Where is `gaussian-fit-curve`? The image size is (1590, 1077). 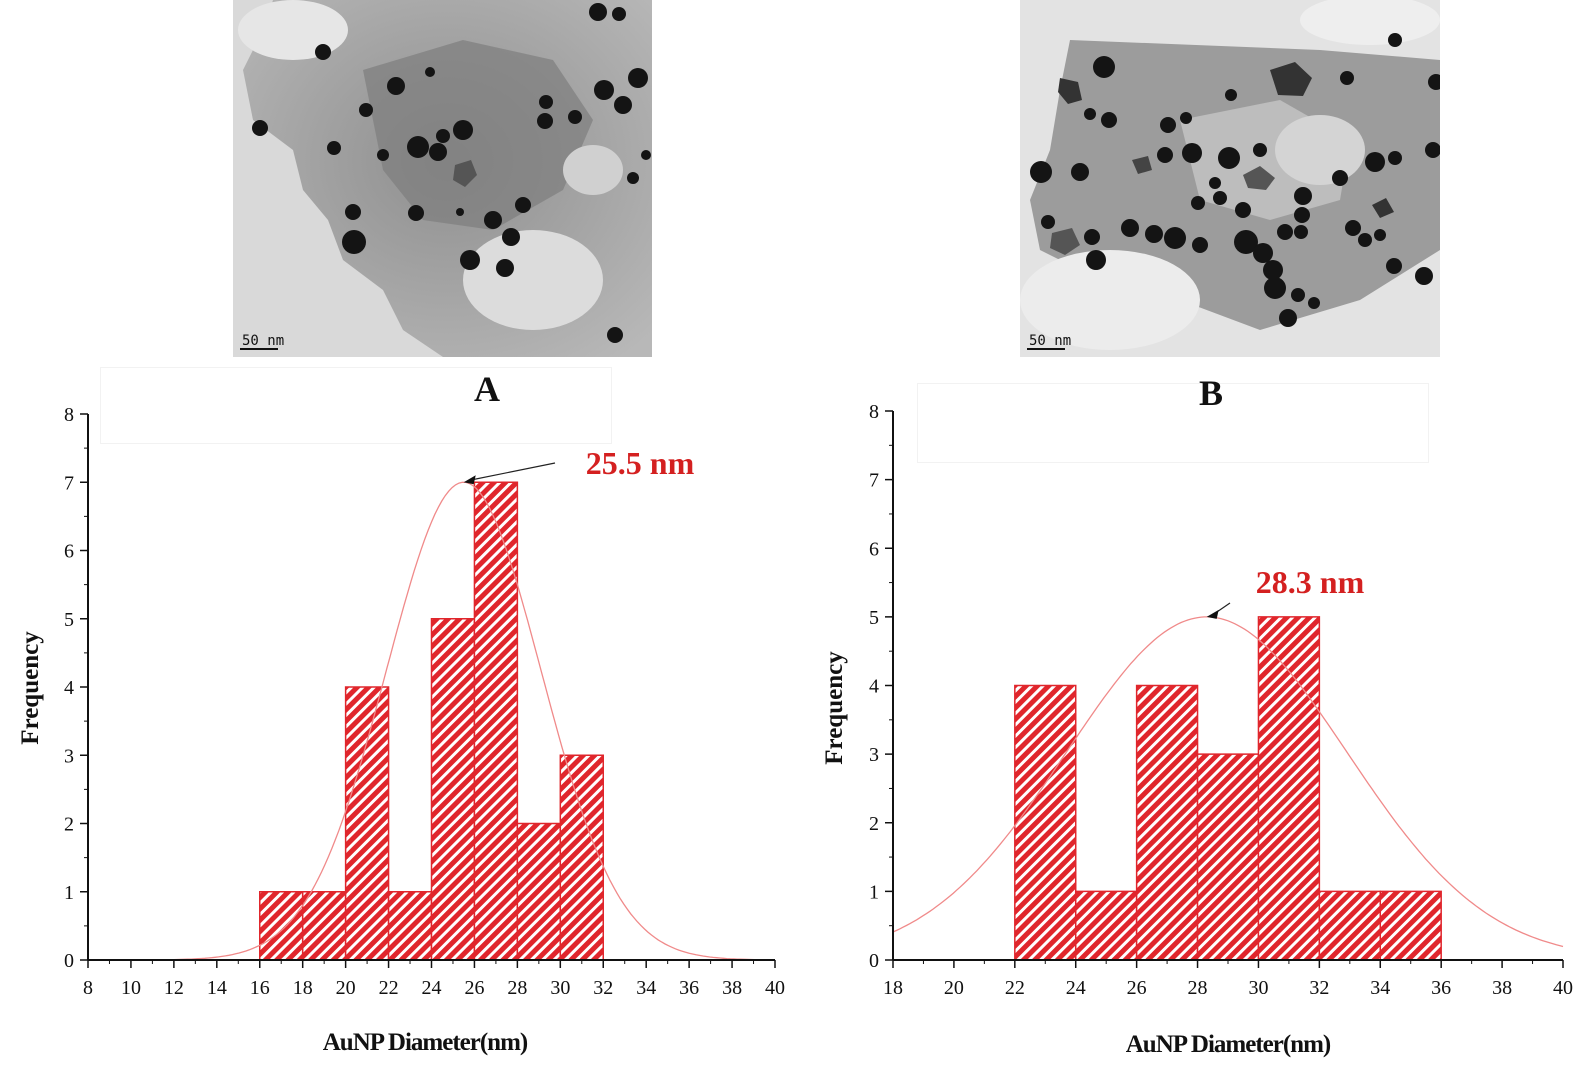
gaussian-fit-curve is located at coordinates (1228, 782).